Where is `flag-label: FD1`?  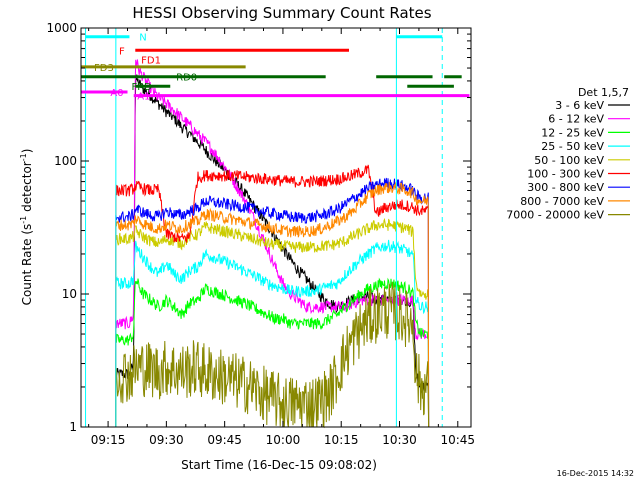 flag-label: FD1 is located at coordinates (151, 60).